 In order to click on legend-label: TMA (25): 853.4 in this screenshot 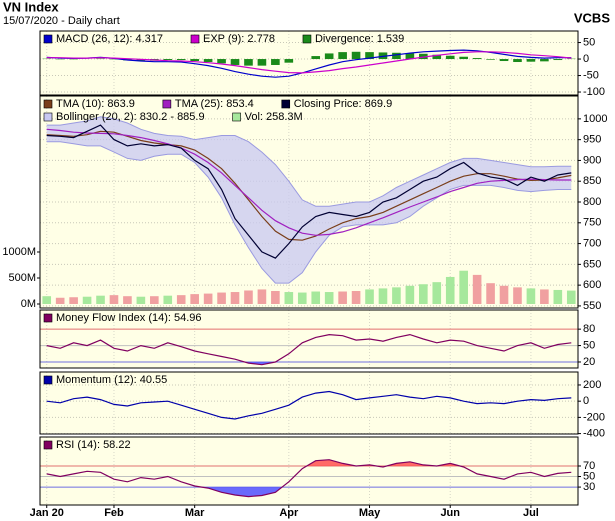, I will do `click(214, 104)`.